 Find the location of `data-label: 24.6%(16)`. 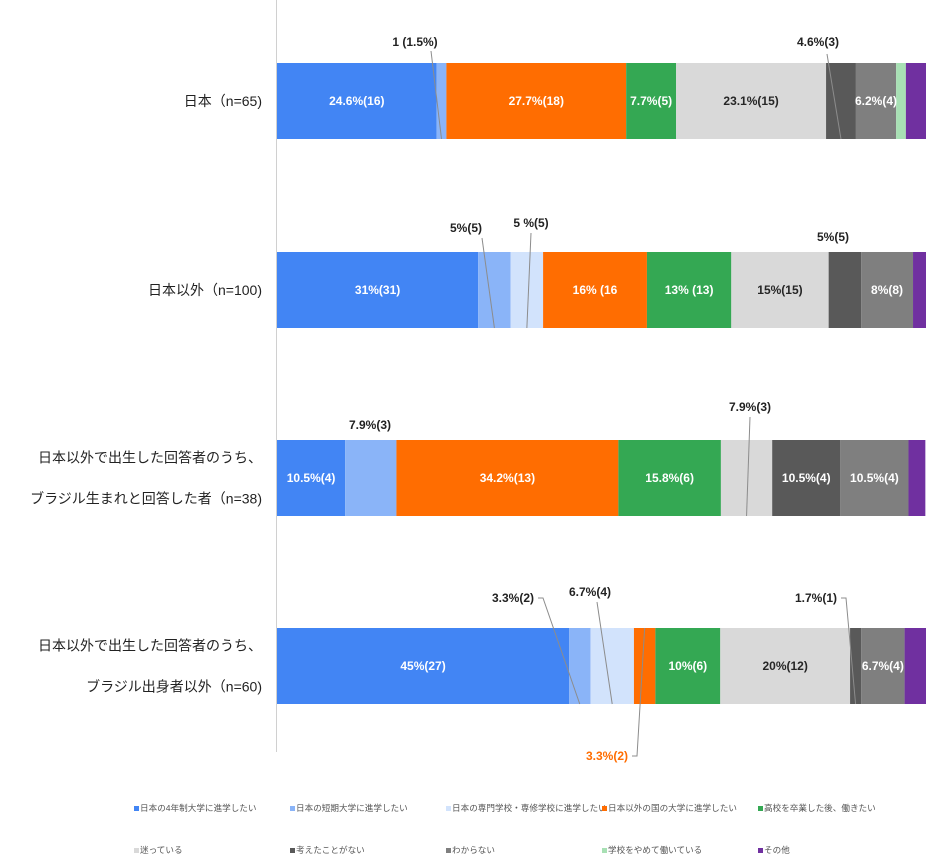

data-label: 24.6%(16) is located at coordinates (356, 101).